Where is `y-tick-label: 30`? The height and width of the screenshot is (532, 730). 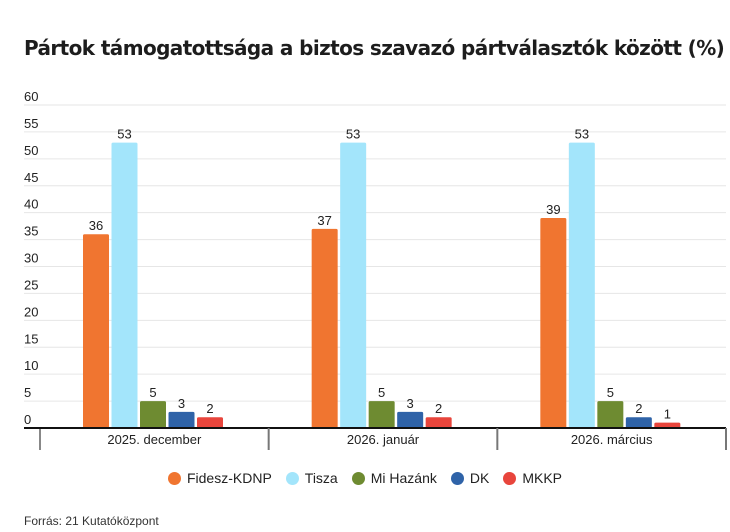
y-tick-label: 30 is located at coordinates (31, 258).